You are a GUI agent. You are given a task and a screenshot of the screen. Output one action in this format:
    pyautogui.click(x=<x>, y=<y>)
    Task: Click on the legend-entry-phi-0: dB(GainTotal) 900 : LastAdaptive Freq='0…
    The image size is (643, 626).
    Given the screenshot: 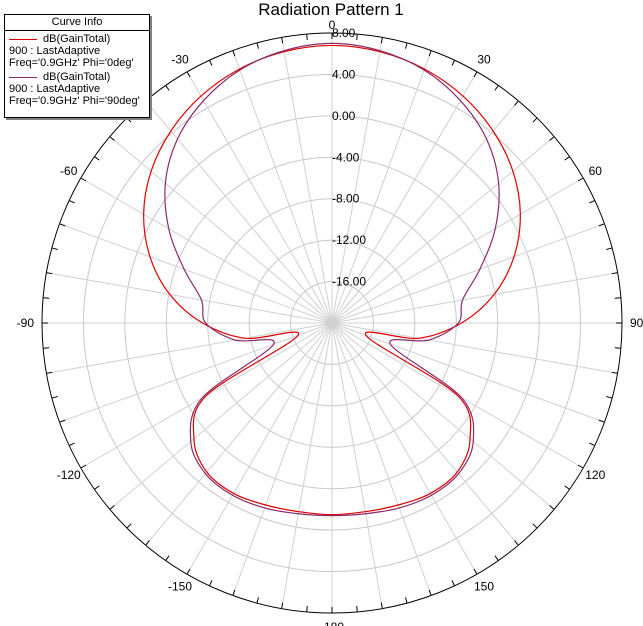 What is the action you would take?
    pyautogui.click(x=77, y=51)
    